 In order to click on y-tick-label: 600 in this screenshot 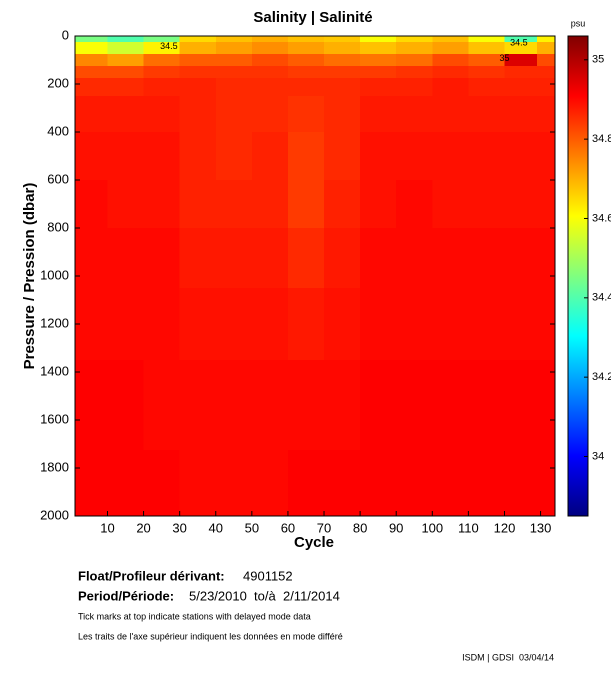, I will do `click(58, 178)`.